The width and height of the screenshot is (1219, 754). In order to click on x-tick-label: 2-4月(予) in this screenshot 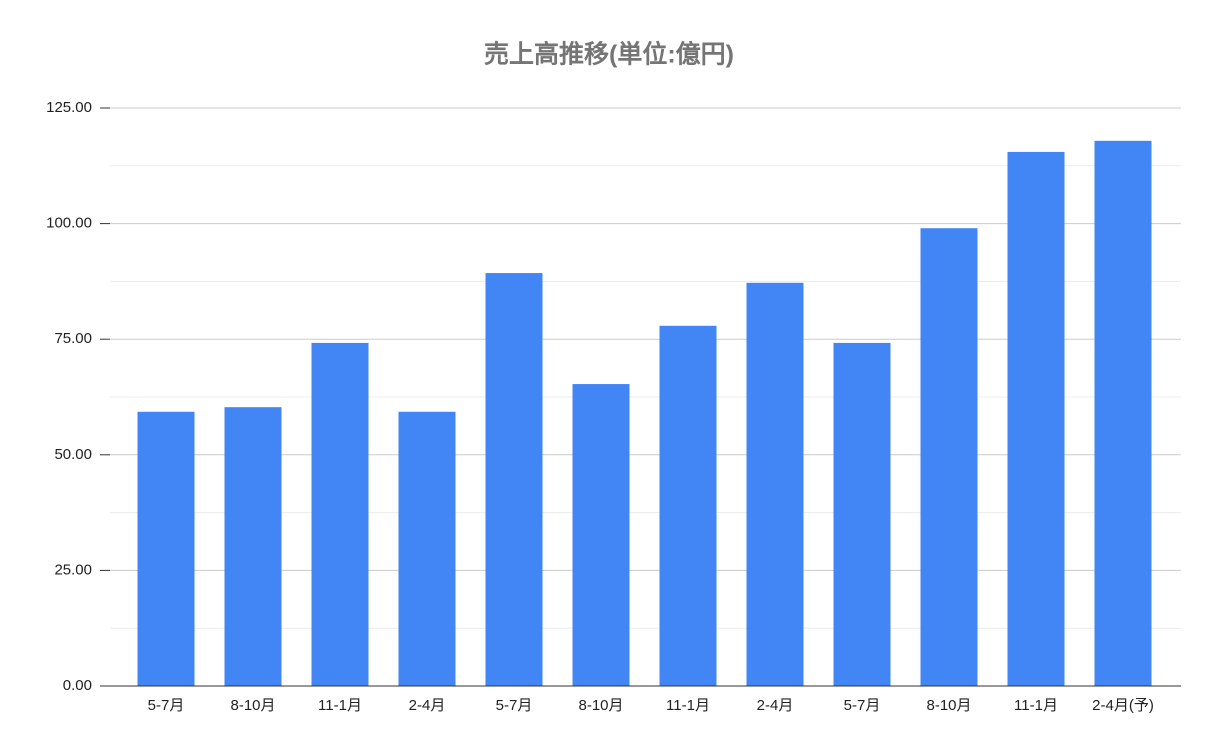, I will do `click(1123, 705)`.